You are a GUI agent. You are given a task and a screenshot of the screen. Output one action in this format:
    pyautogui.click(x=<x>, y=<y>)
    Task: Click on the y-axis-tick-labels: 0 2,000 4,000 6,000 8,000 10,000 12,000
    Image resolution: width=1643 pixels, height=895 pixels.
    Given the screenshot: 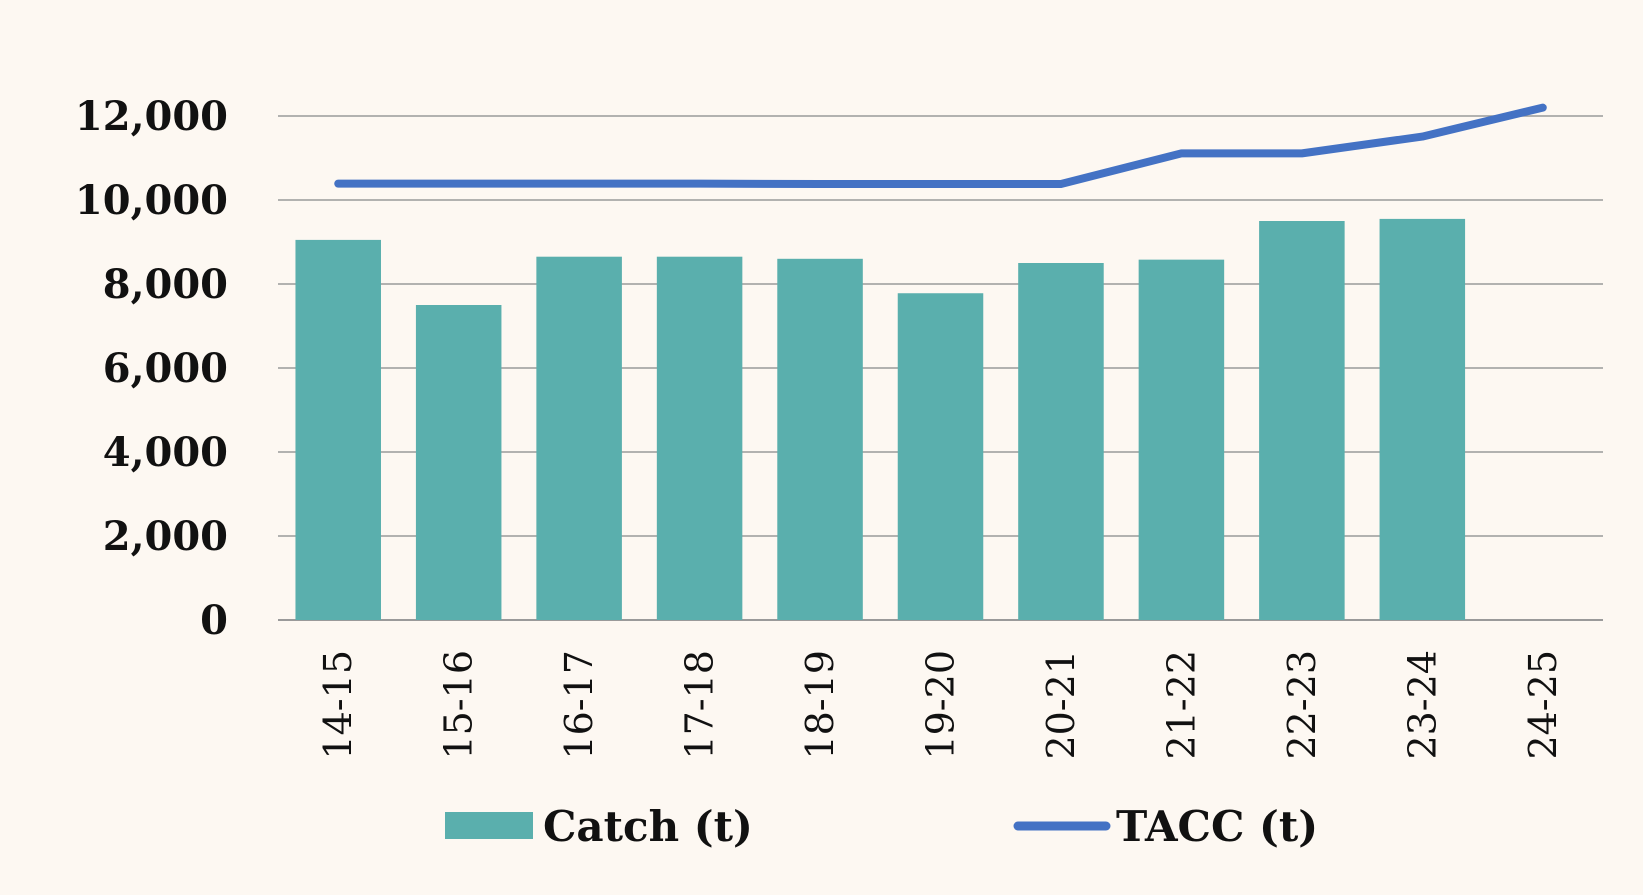 What is the action you would take?
    pyautogui.click(x=151, y=368)
    